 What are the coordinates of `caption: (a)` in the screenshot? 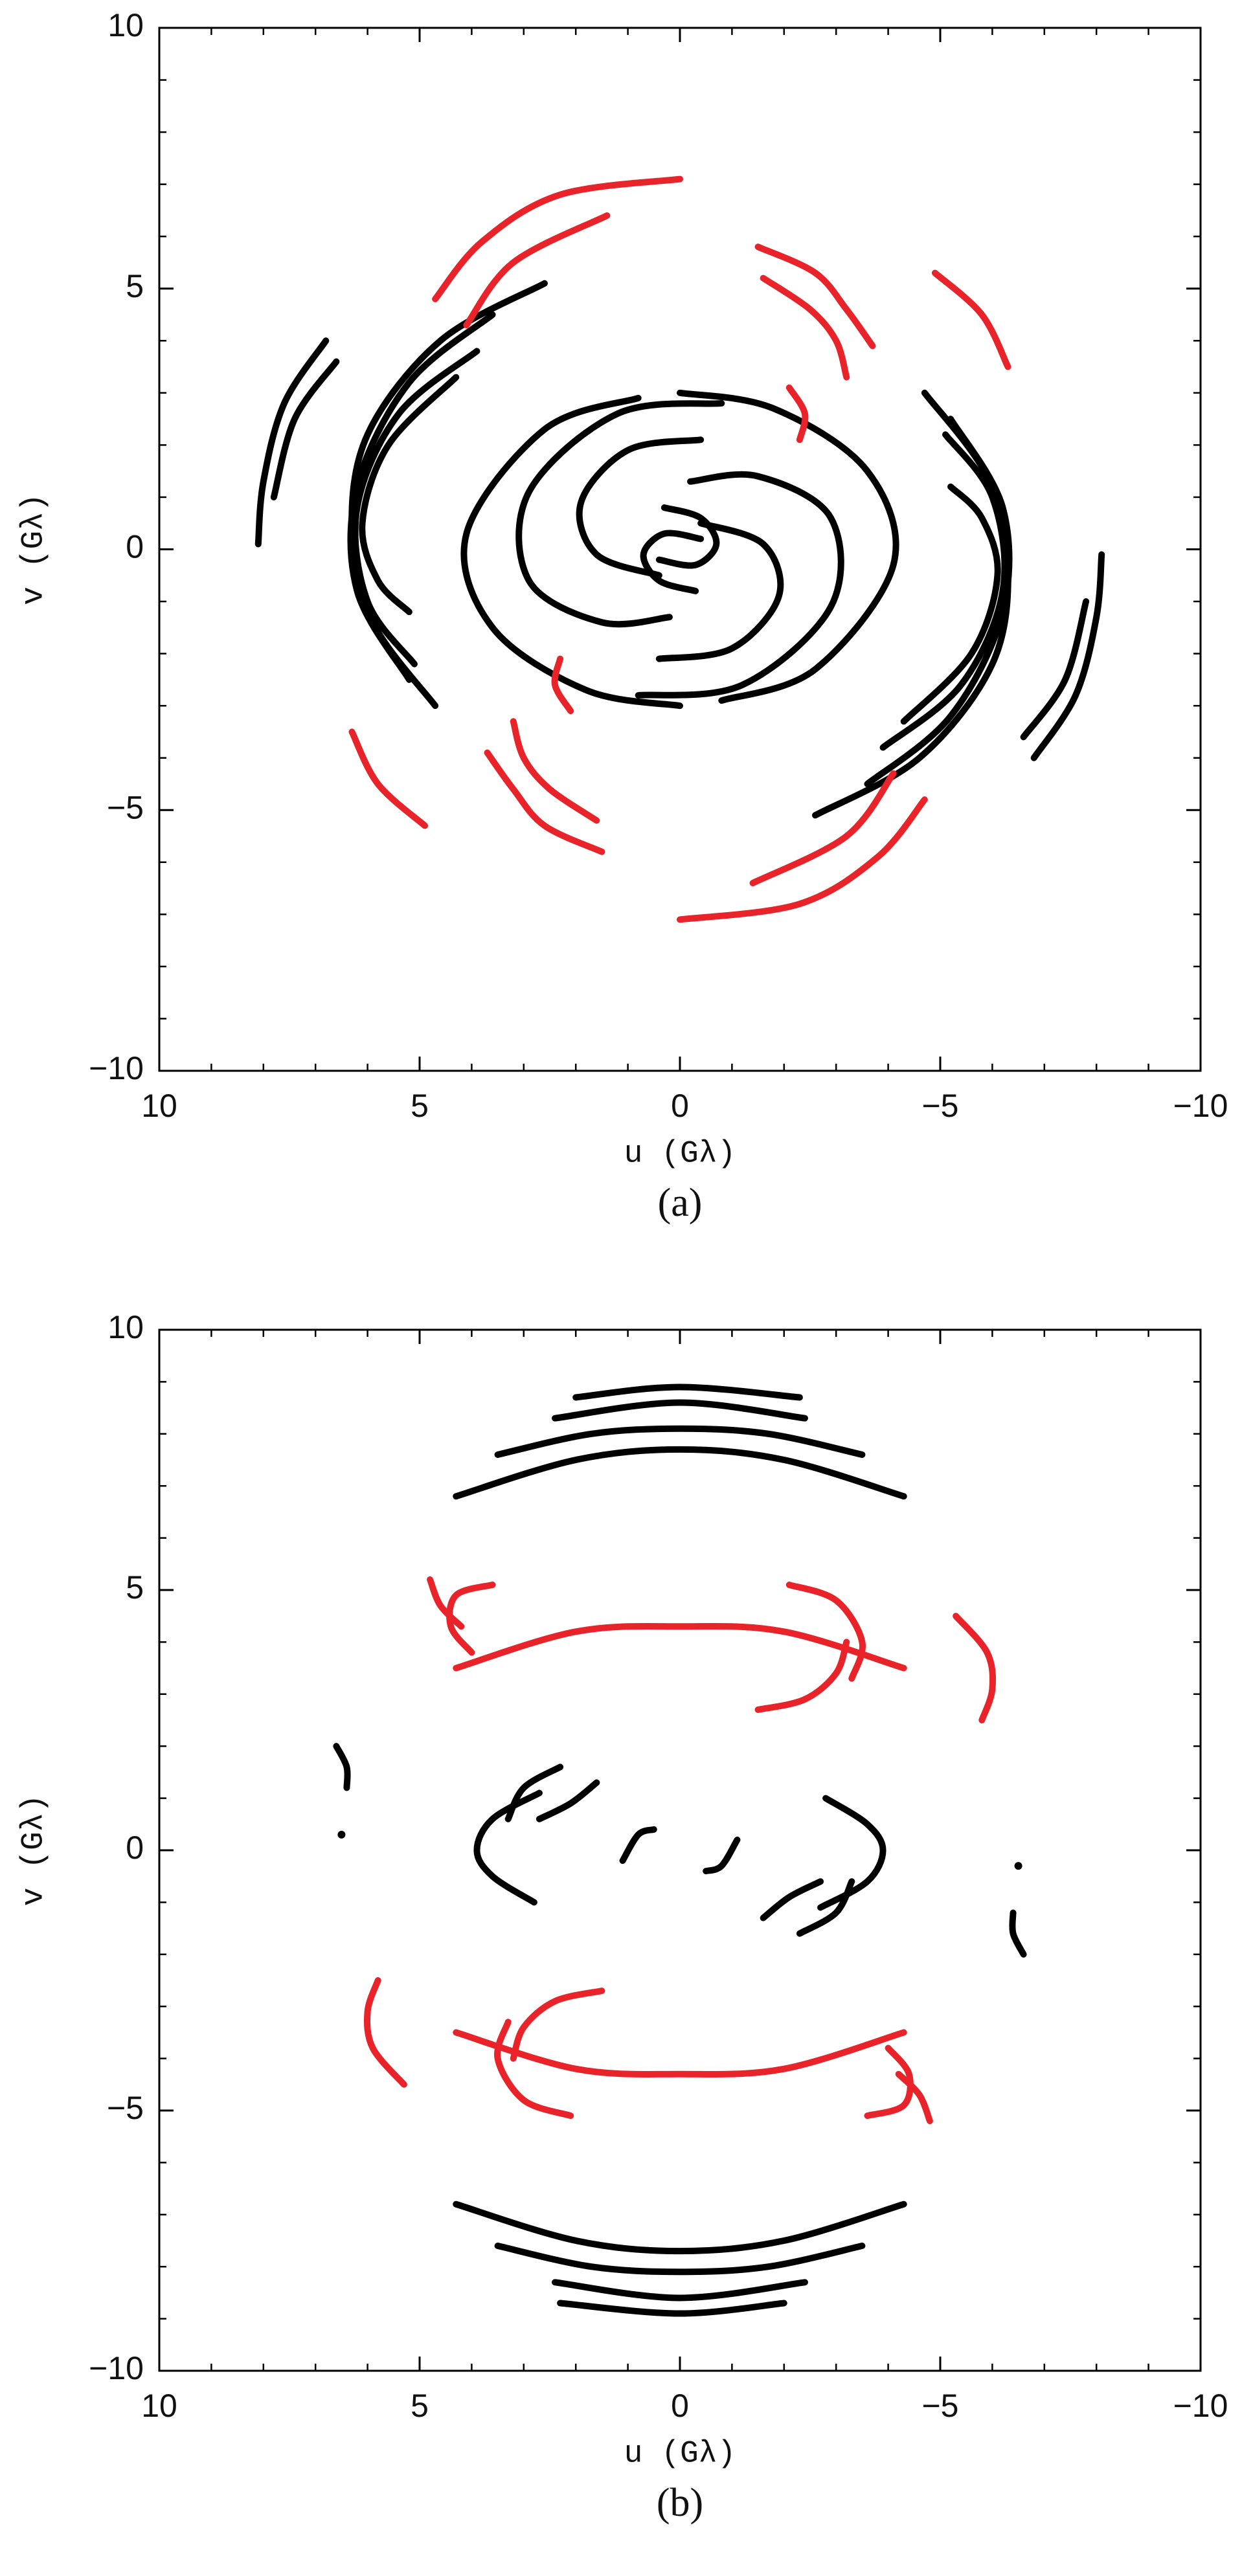 It's located at (680, 1203).